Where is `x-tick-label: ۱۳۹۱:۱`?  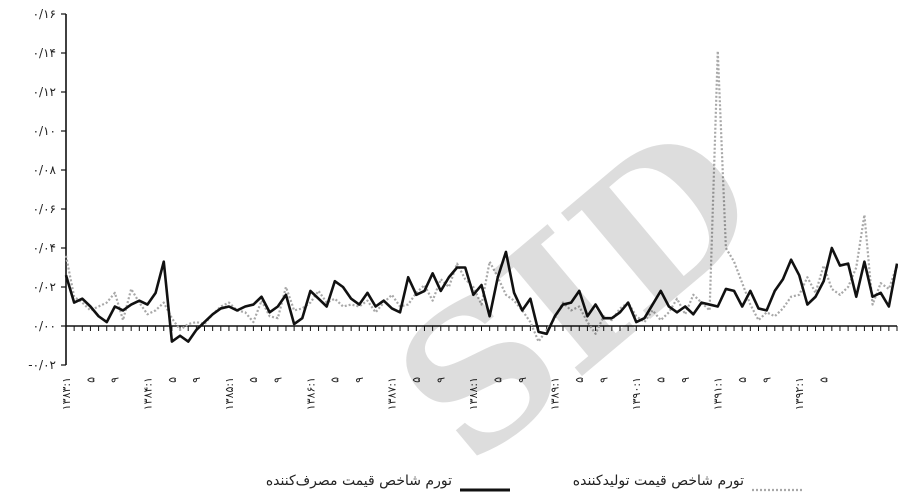 x-tick-label: ۱۳۹۱:۱ is located at coordinates (718, 393).